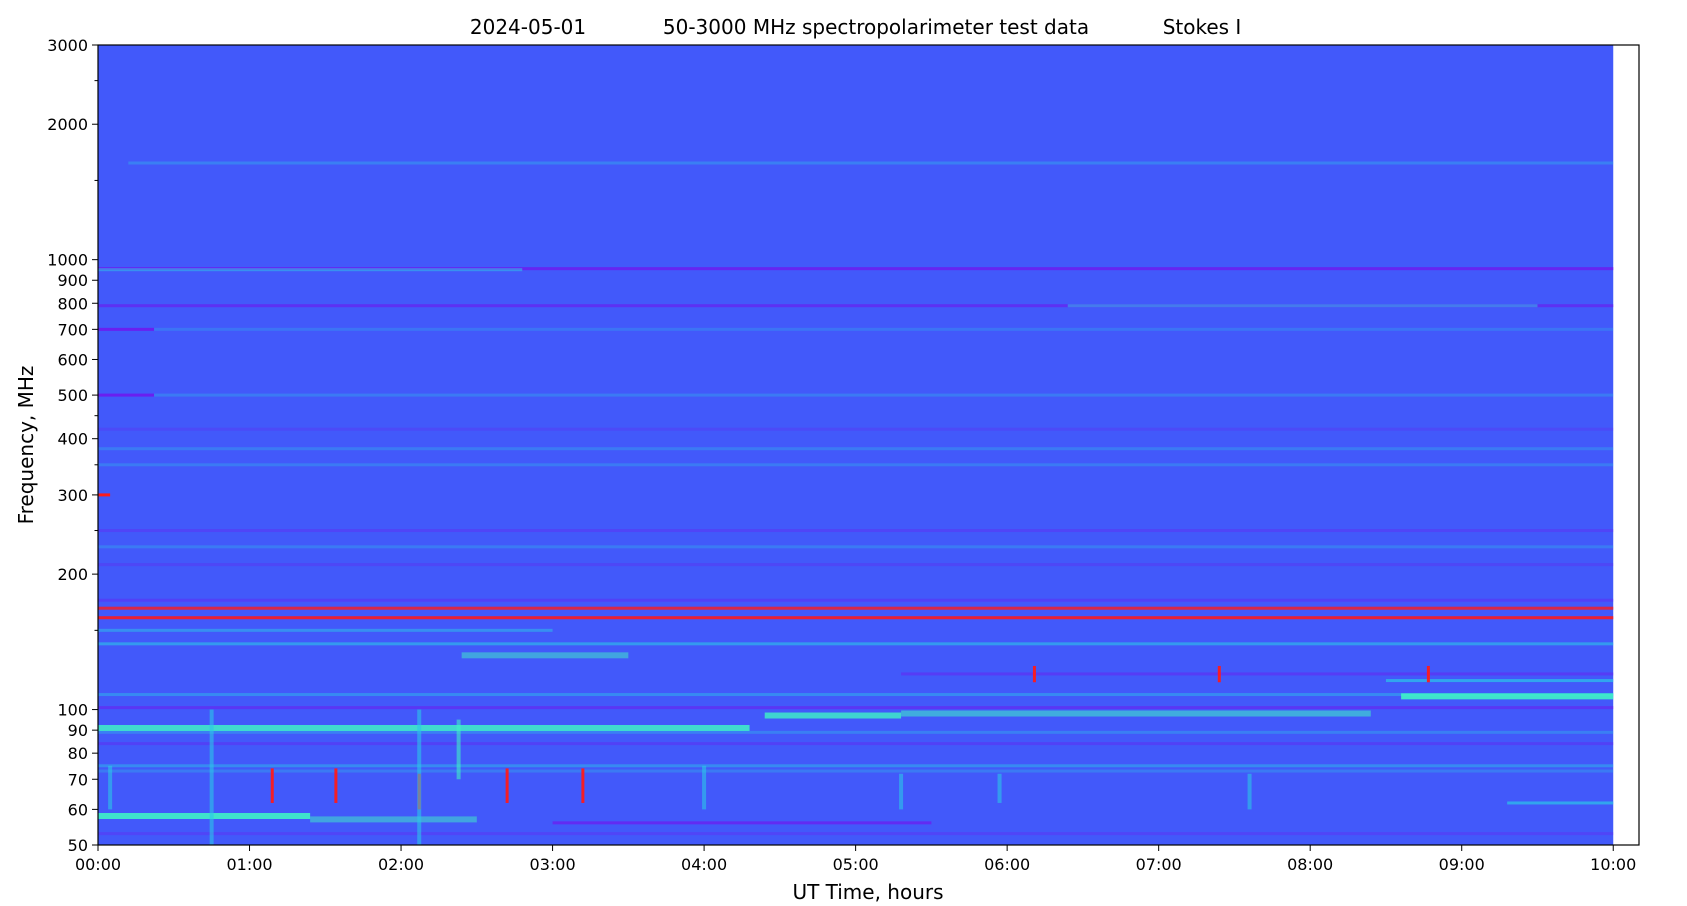 The height and width of the screenshot is (906, 1687). I want to click on y-tick-label: 3000, so click(67, 45).